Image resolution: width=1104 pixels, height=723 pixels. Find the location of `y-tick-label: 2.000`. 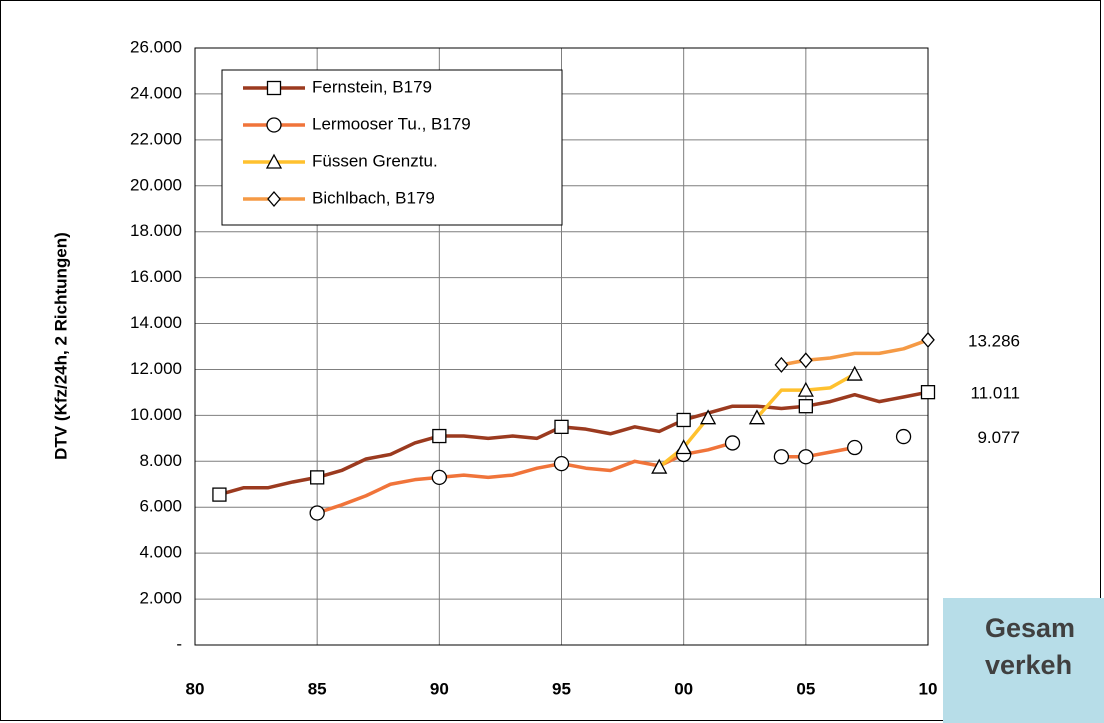

y-tick-label: 2.000 is located at coordinates (160, 598).